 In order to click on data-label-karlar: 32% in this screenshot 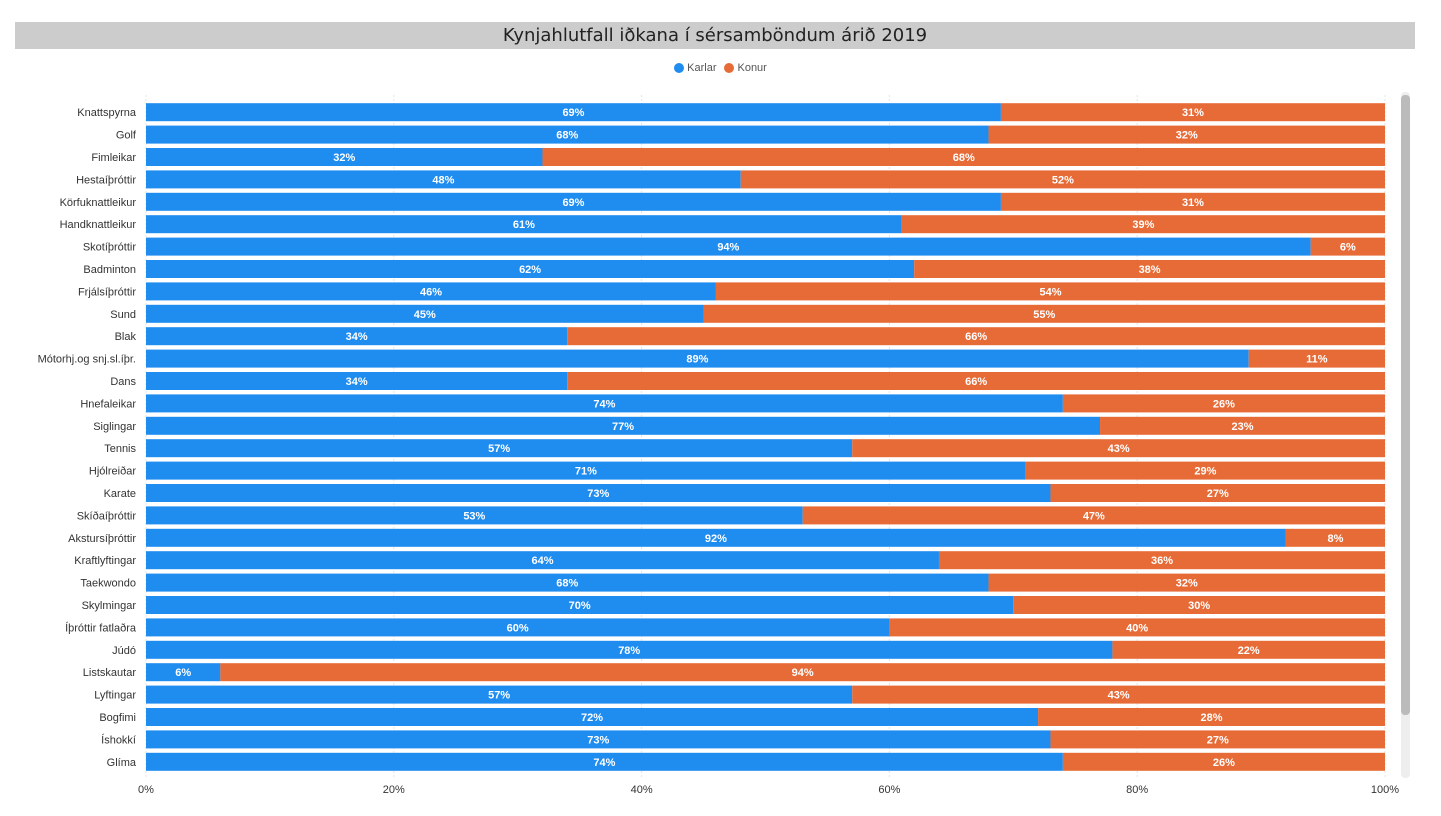, I will do `click(344, 158)`.